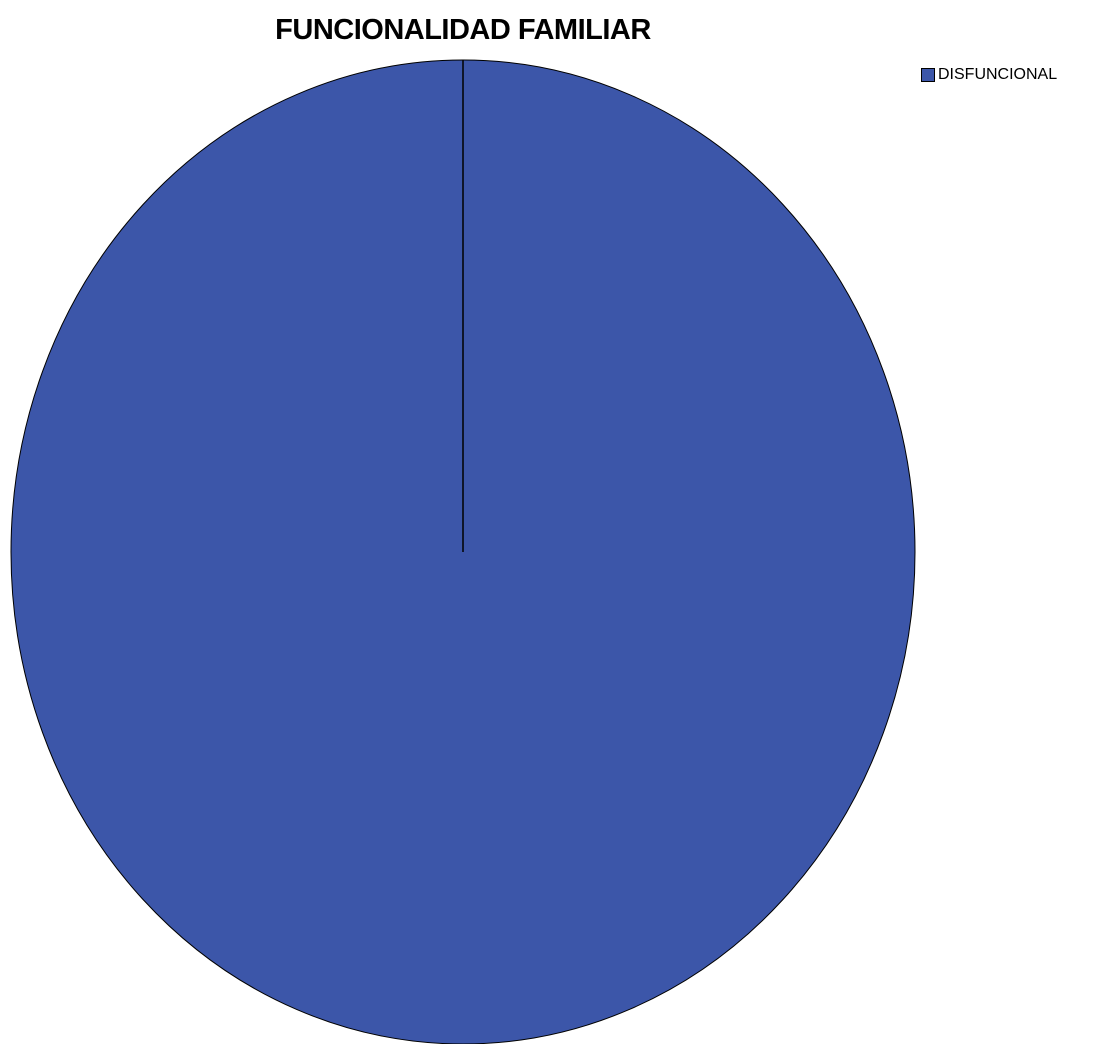  I want to click on chart-title: FUNCIONALIDAD FAMILIAR, so click(463, 30).